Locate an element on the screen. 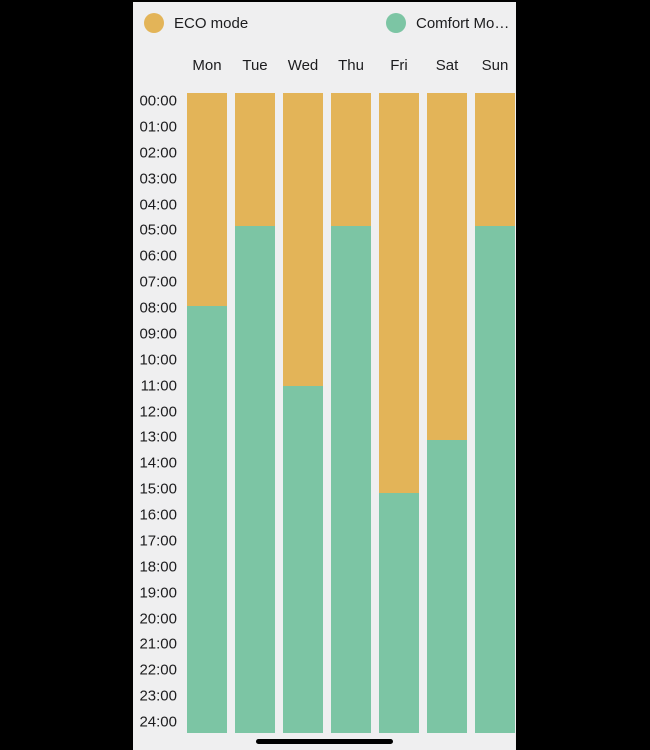  time-tick-label: 15:00 is located at coordinates (158, 489).